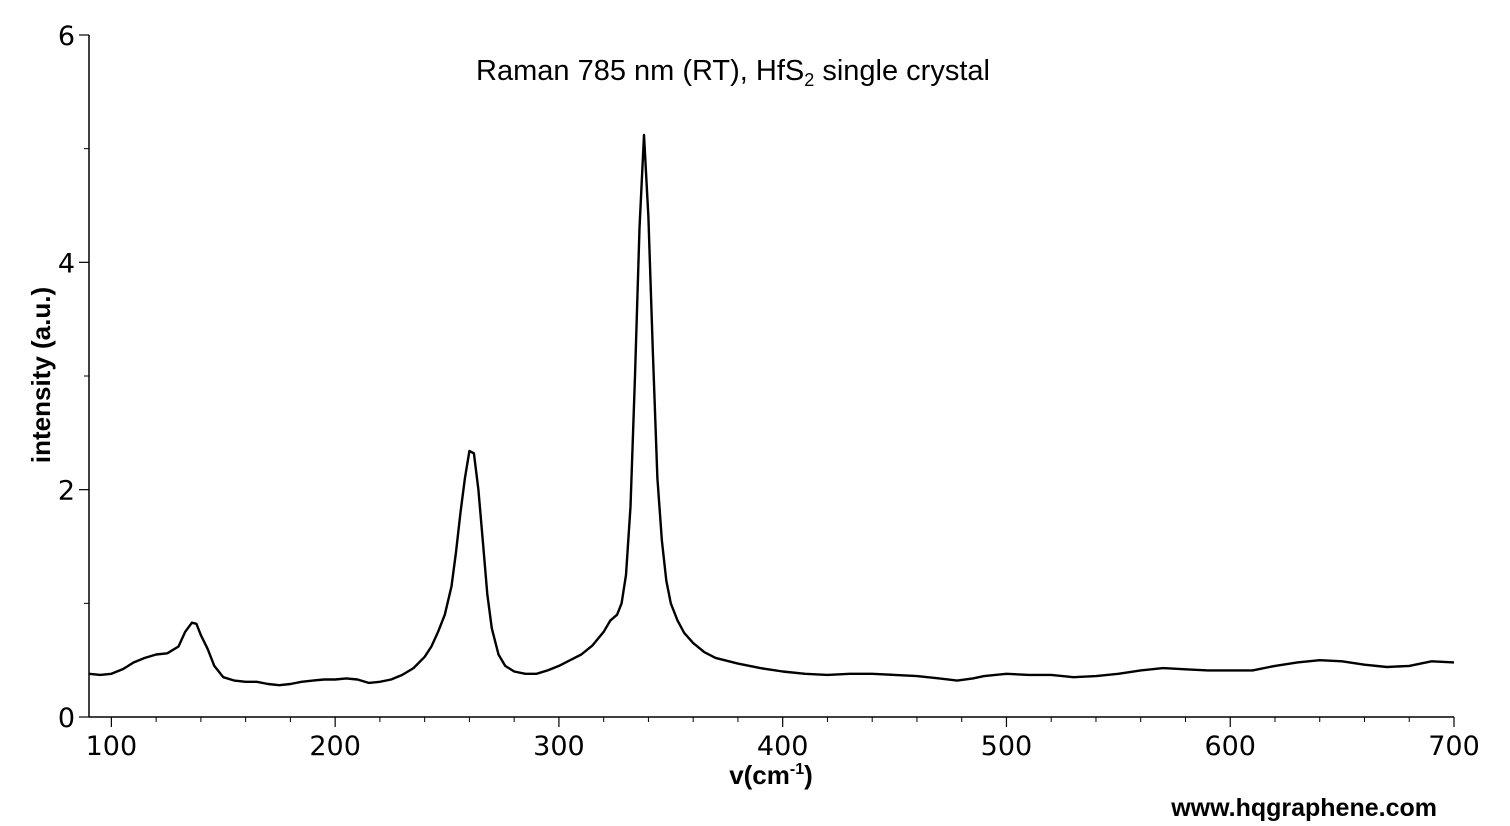  Describe the element at coordinates (335, 746) in the screenshot. I see `x-tick-label: 200` at that location.